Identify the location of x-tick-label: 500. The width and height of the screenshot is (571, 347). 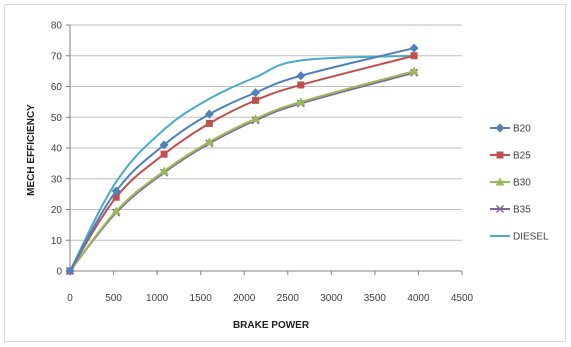
(113, 298).